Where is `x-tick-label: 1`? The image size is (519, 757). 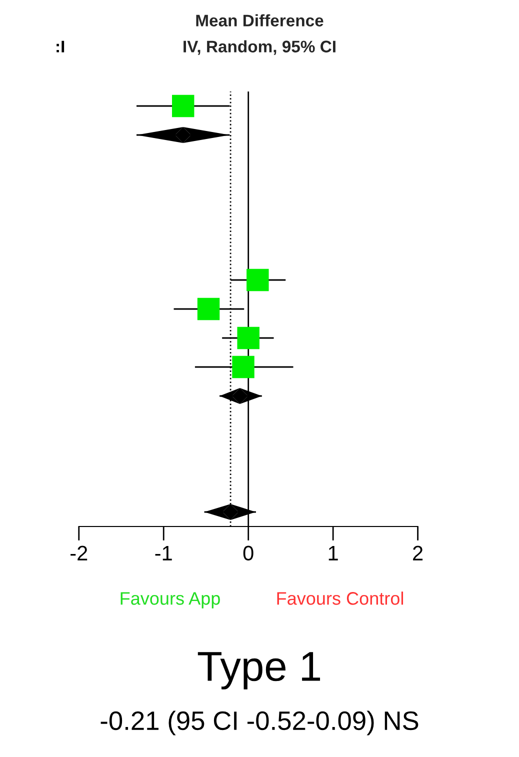
x-tick-label: 1 is located at coordinates (333, 553).